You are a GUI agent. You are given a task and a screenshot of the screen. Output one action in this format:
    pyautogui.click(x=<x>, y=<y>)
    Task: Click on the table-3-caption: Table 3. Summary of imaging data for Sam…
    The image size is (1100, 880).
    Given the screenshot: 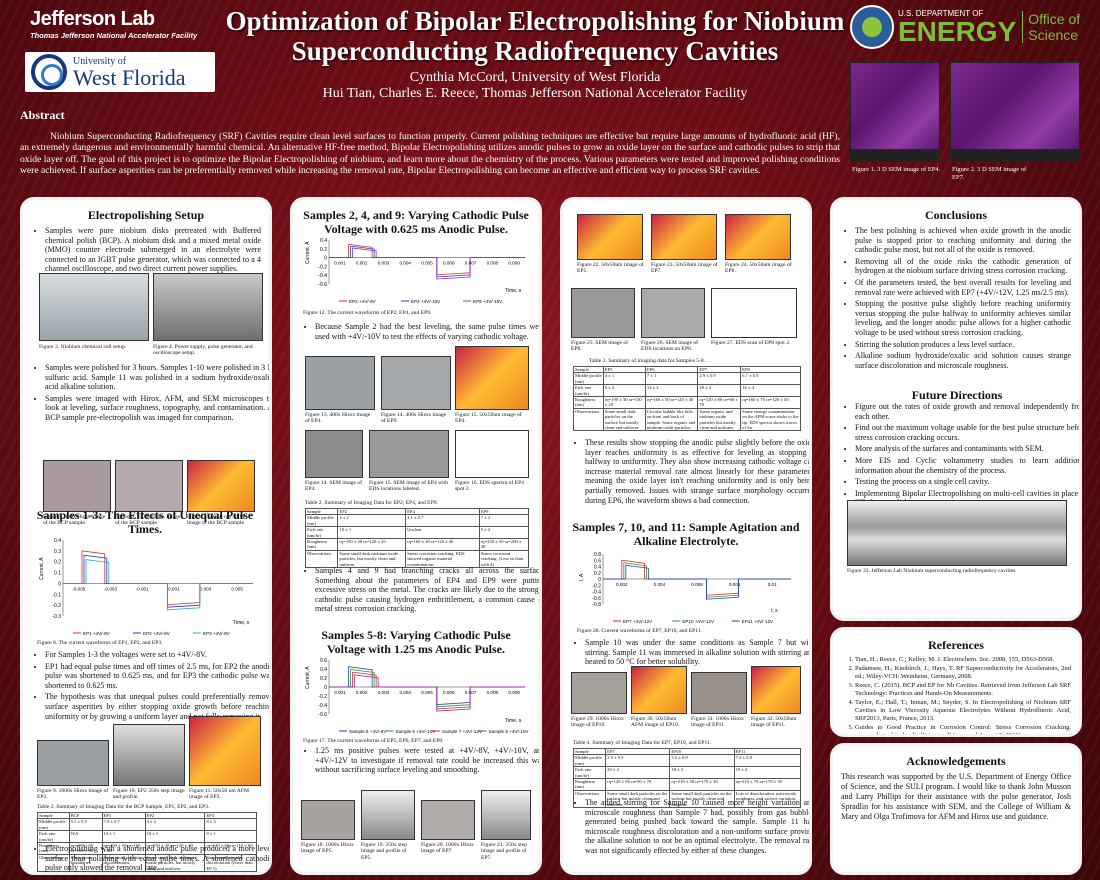 What is the action you would take?
    pyautogui.click(x=647, y=361)
    